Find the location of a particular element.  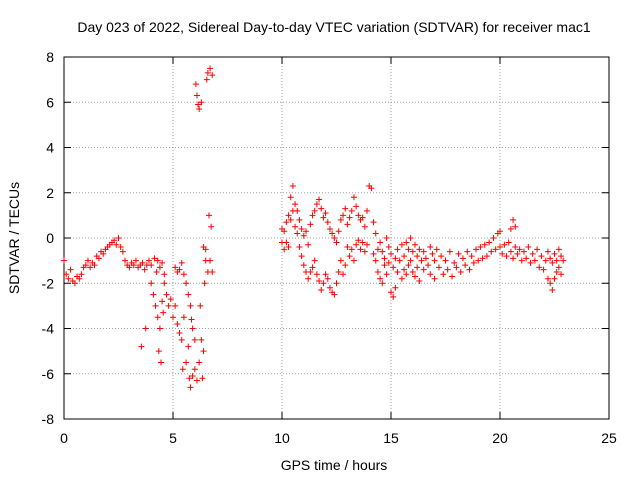

y-tick-label: 2 is located at coordinates (50, 193).